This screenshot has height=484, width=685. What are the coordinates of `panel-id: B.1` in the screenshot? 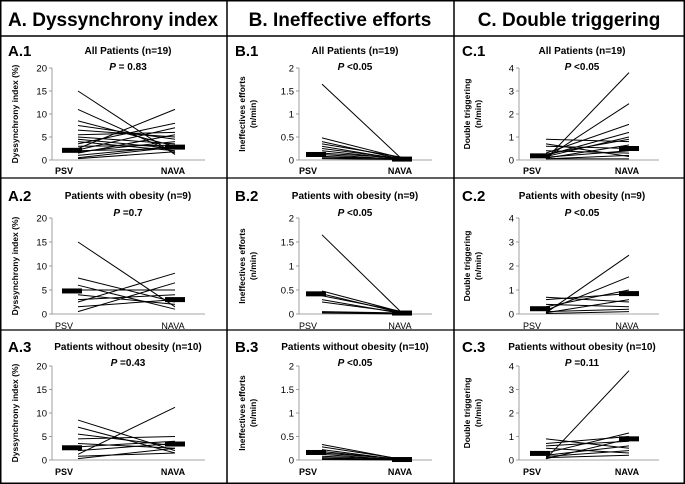 It's located at (246, 51).